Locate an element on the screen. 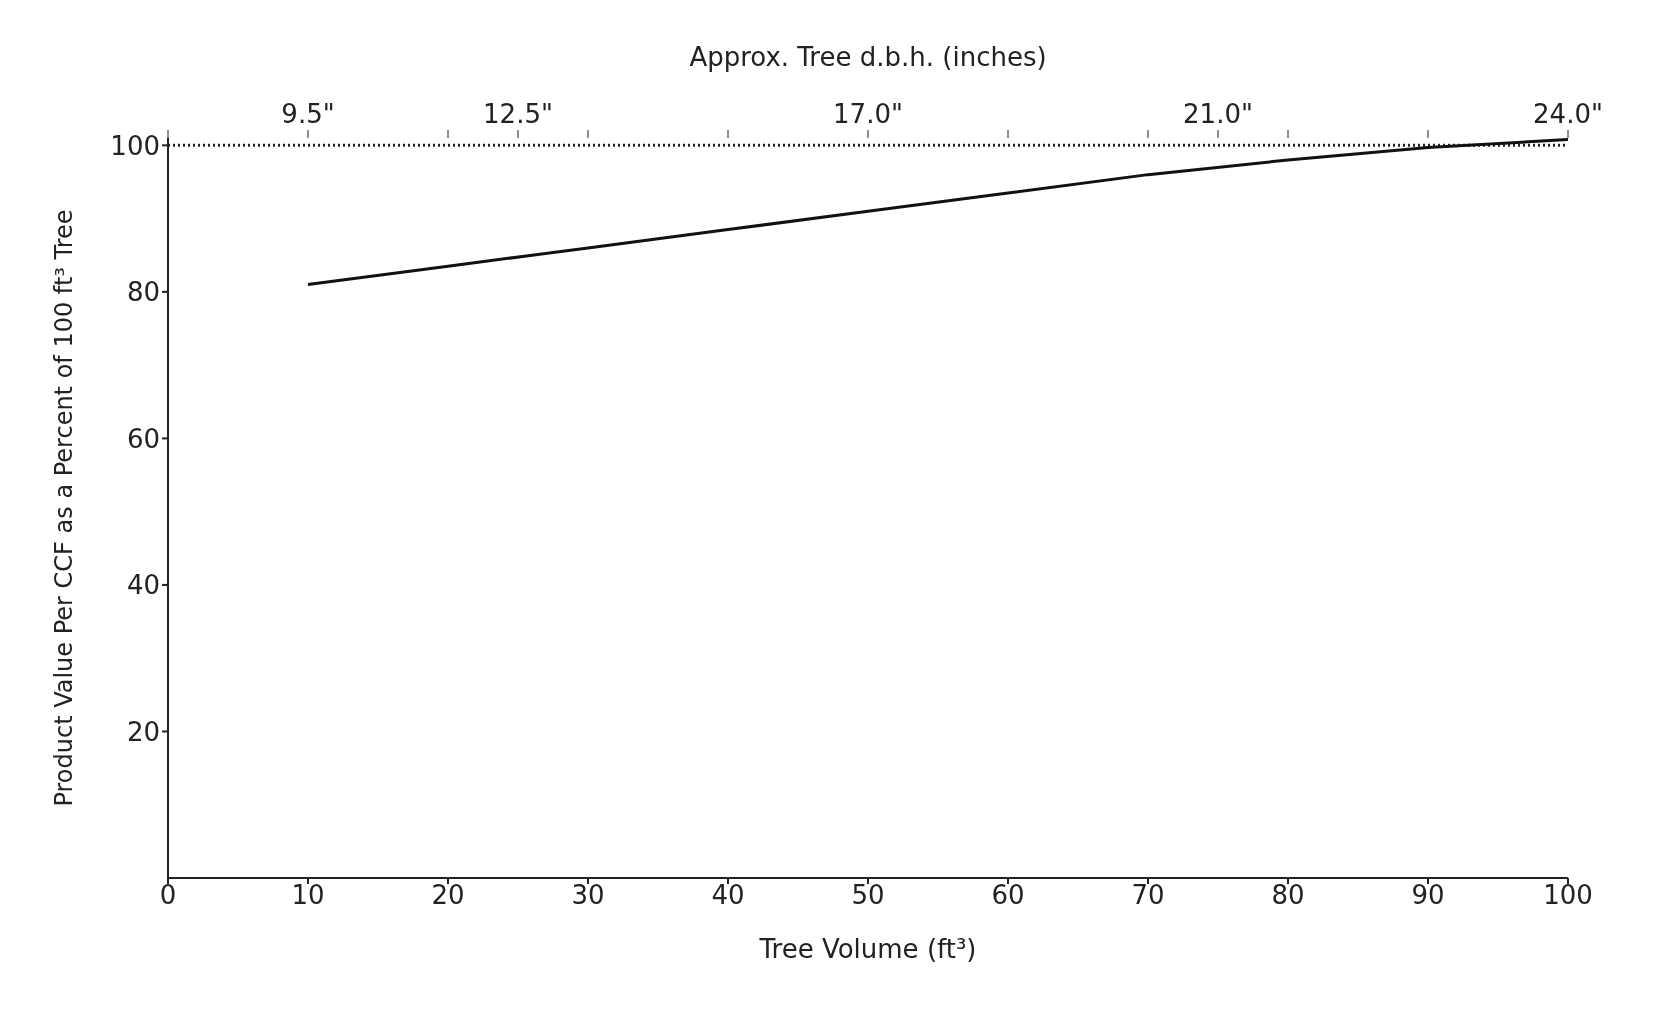  x-tick-label: 0 is located at coordinates (168, 895).